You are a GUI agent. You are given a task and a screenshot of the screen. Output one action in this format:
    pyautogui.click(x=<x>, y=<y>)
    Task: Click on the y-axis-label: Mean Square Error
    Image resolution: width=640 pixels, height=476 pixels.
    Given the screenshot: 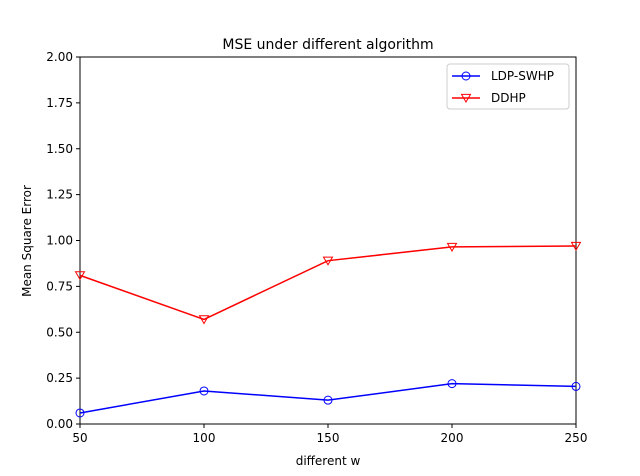 What is the action you would take?
    pyautogui.click(x=27, y=241)
    